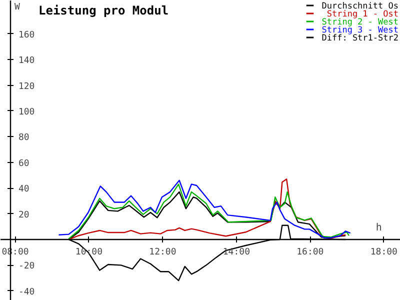 The width and height of the screenshot is (400, 300). What do you see at coordinates (24, 163) in the screenshot?
I see `y-tick-label: 60` at bounding box center [24, 163].